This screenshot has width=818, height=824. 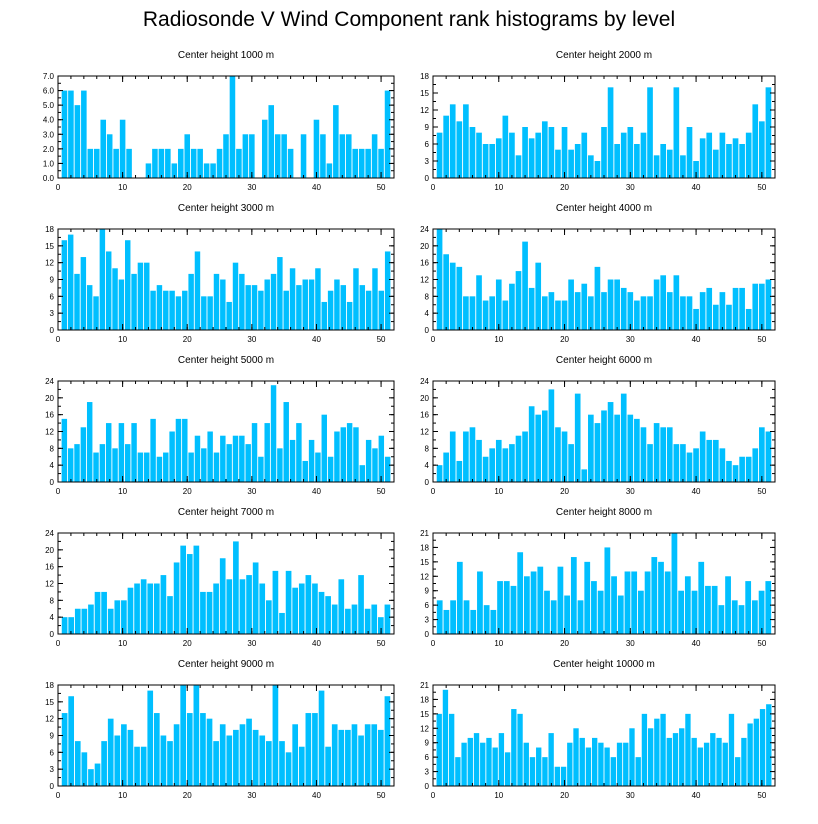 What do you see at coordinates (49, 567) in the screenshot?
I see `y-tick-label: 16` at bounding box center [49, 567].